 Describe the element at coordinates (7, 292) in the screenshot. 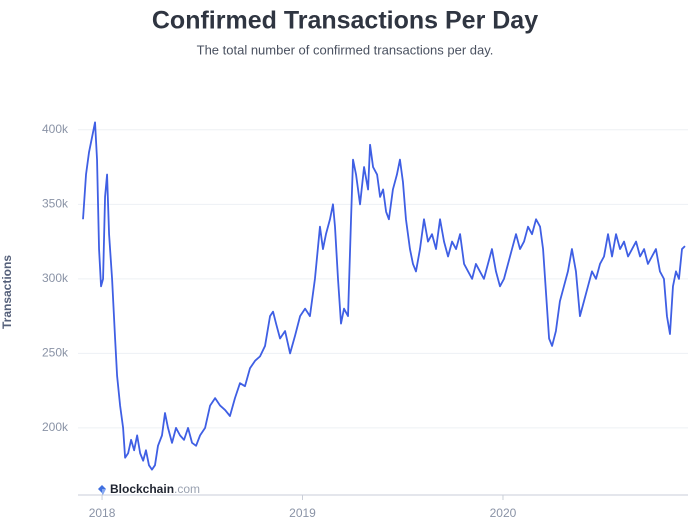

I see `y-axis-title: Transactions` at that location.